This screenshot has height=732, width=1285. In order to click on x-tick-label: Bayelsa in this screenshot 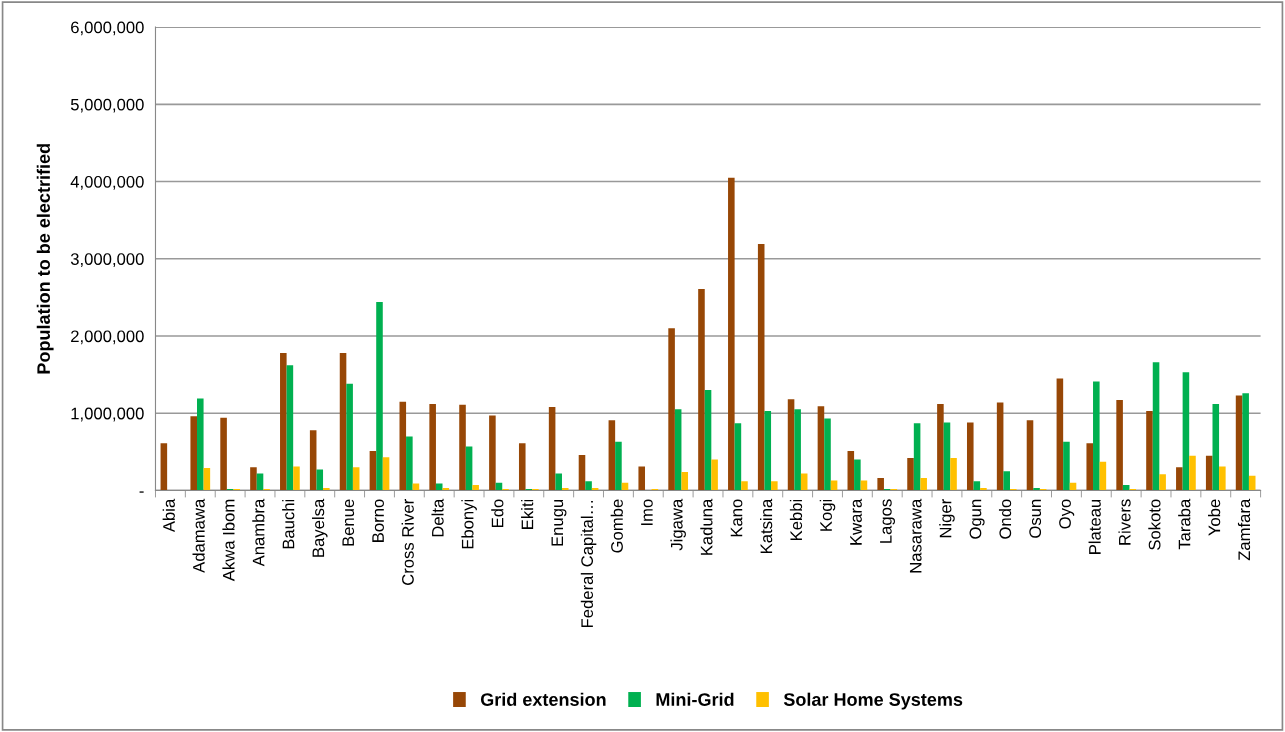, I will do `click(319, 527)`.